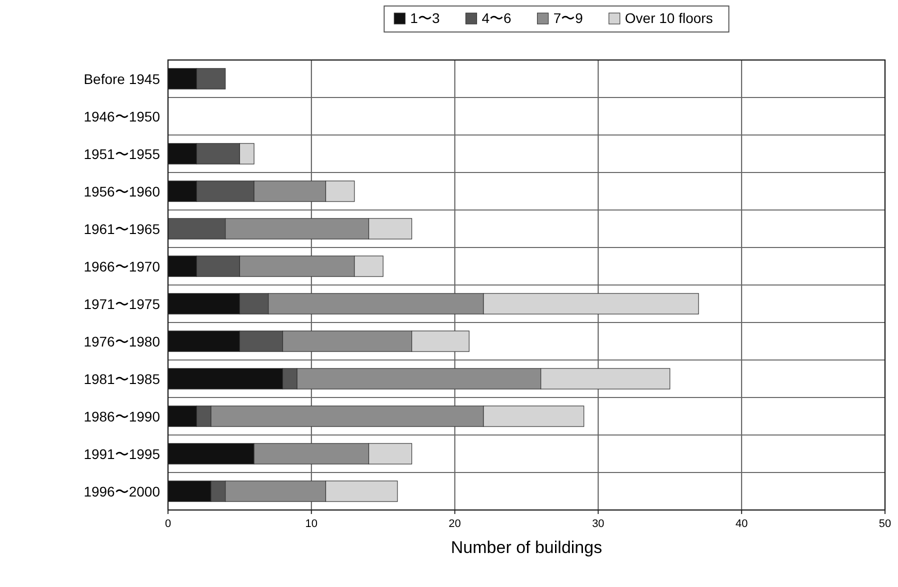  I want to click on y-tick-label: 1986〜1990, so click(122, 416).